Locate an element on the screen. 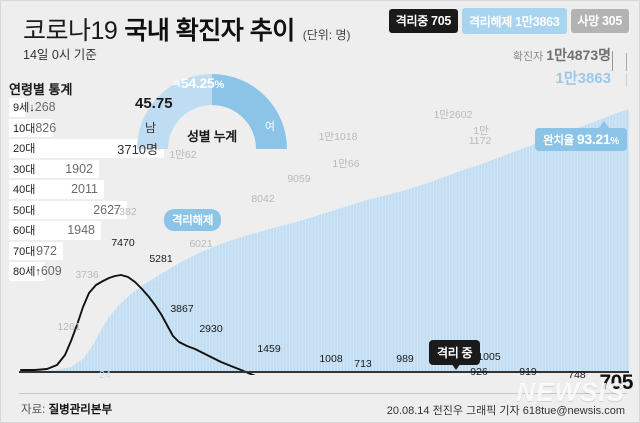 The image size is (640, 423). age-row-label: 10대 is located at coordinates (24, 128).